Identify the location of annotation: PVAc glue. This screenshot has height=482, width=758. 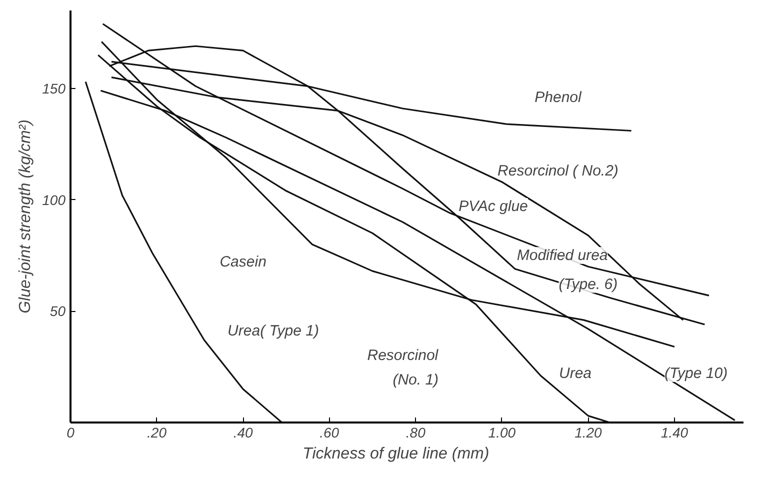
(493, 206).